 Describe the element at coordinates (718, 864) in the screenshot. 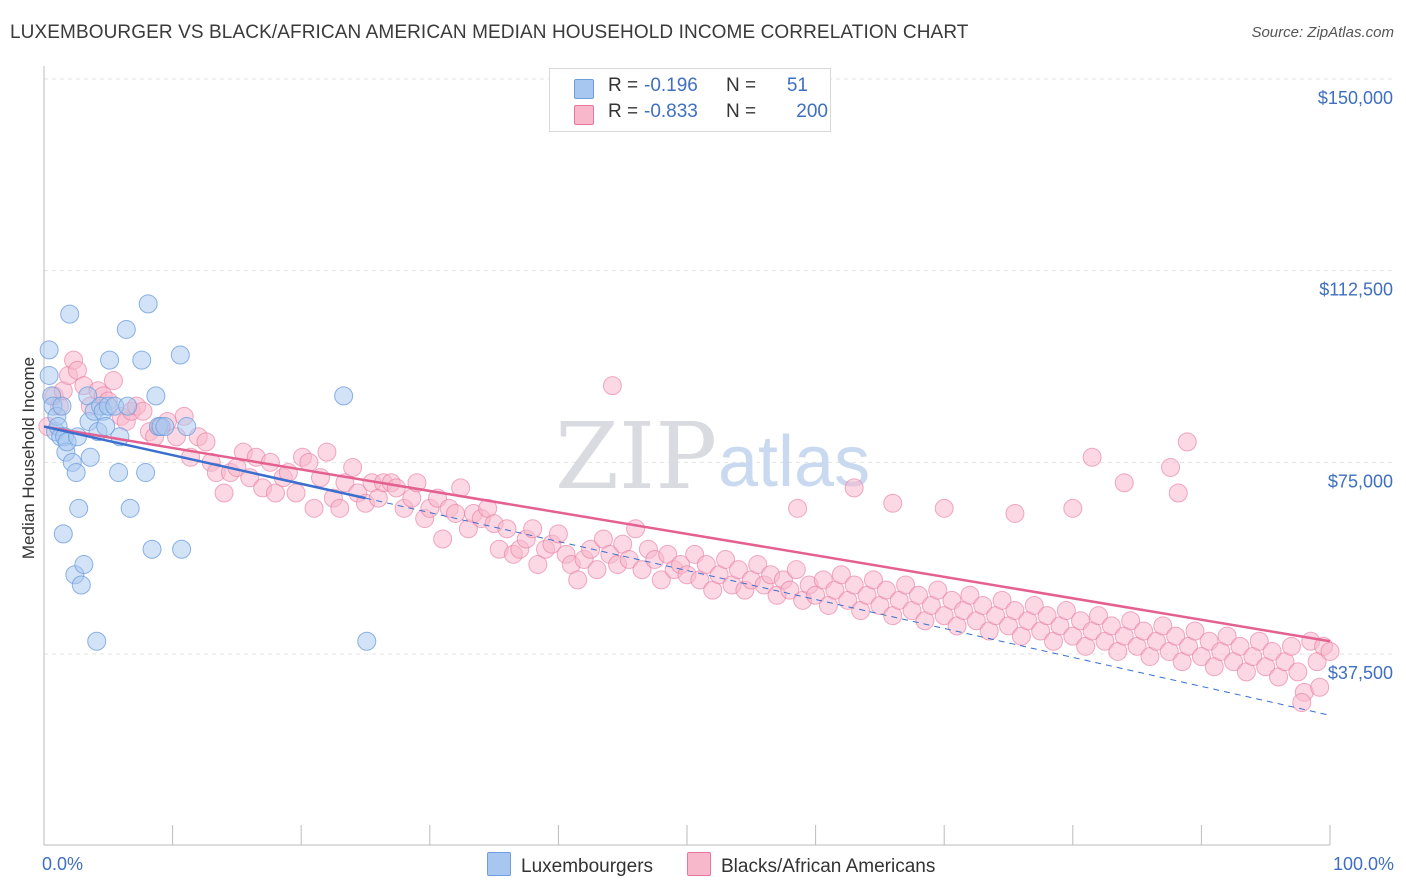

I see `x-tick-labels: 0.0% 100.0%` at that location.